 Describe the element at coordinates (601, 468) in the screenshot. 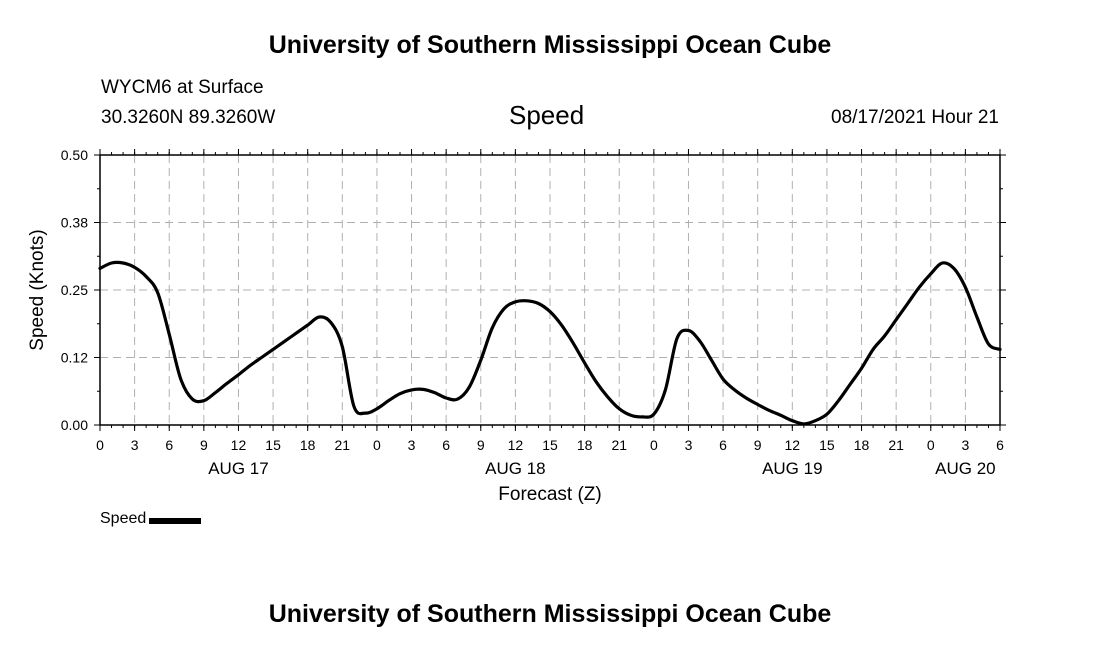

I see `day-labels: AUG 17 AUG 18 AUG 19 AUG 20` at that location.